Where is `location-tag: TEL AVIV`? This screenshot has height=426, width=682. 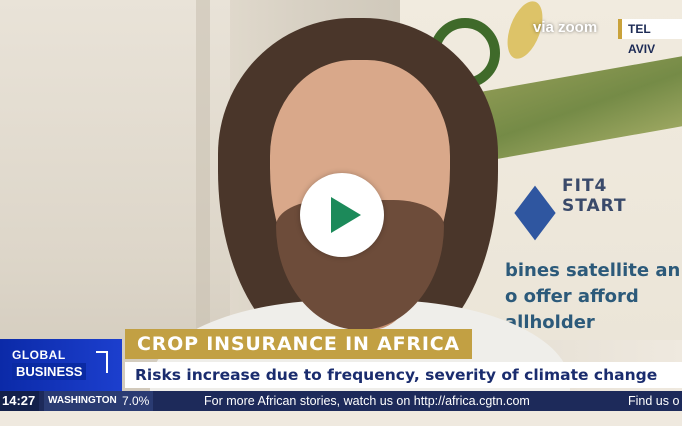
location-tag: TEL AVIV is located at coordinates (650, 37).